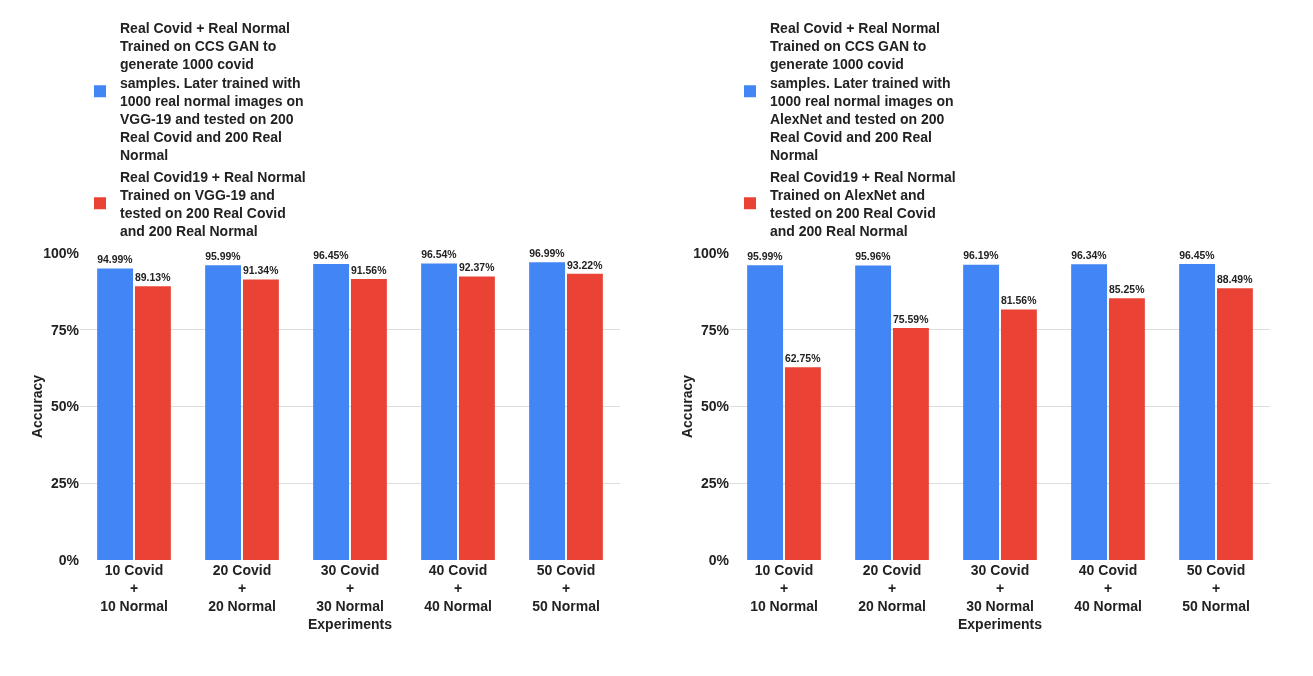 This screenshot has width=1313, height=676. What do you see at coordinates (153, 278) in the screenshot?
I see `data-label: 89.13%` at bounding box center [153, 278].